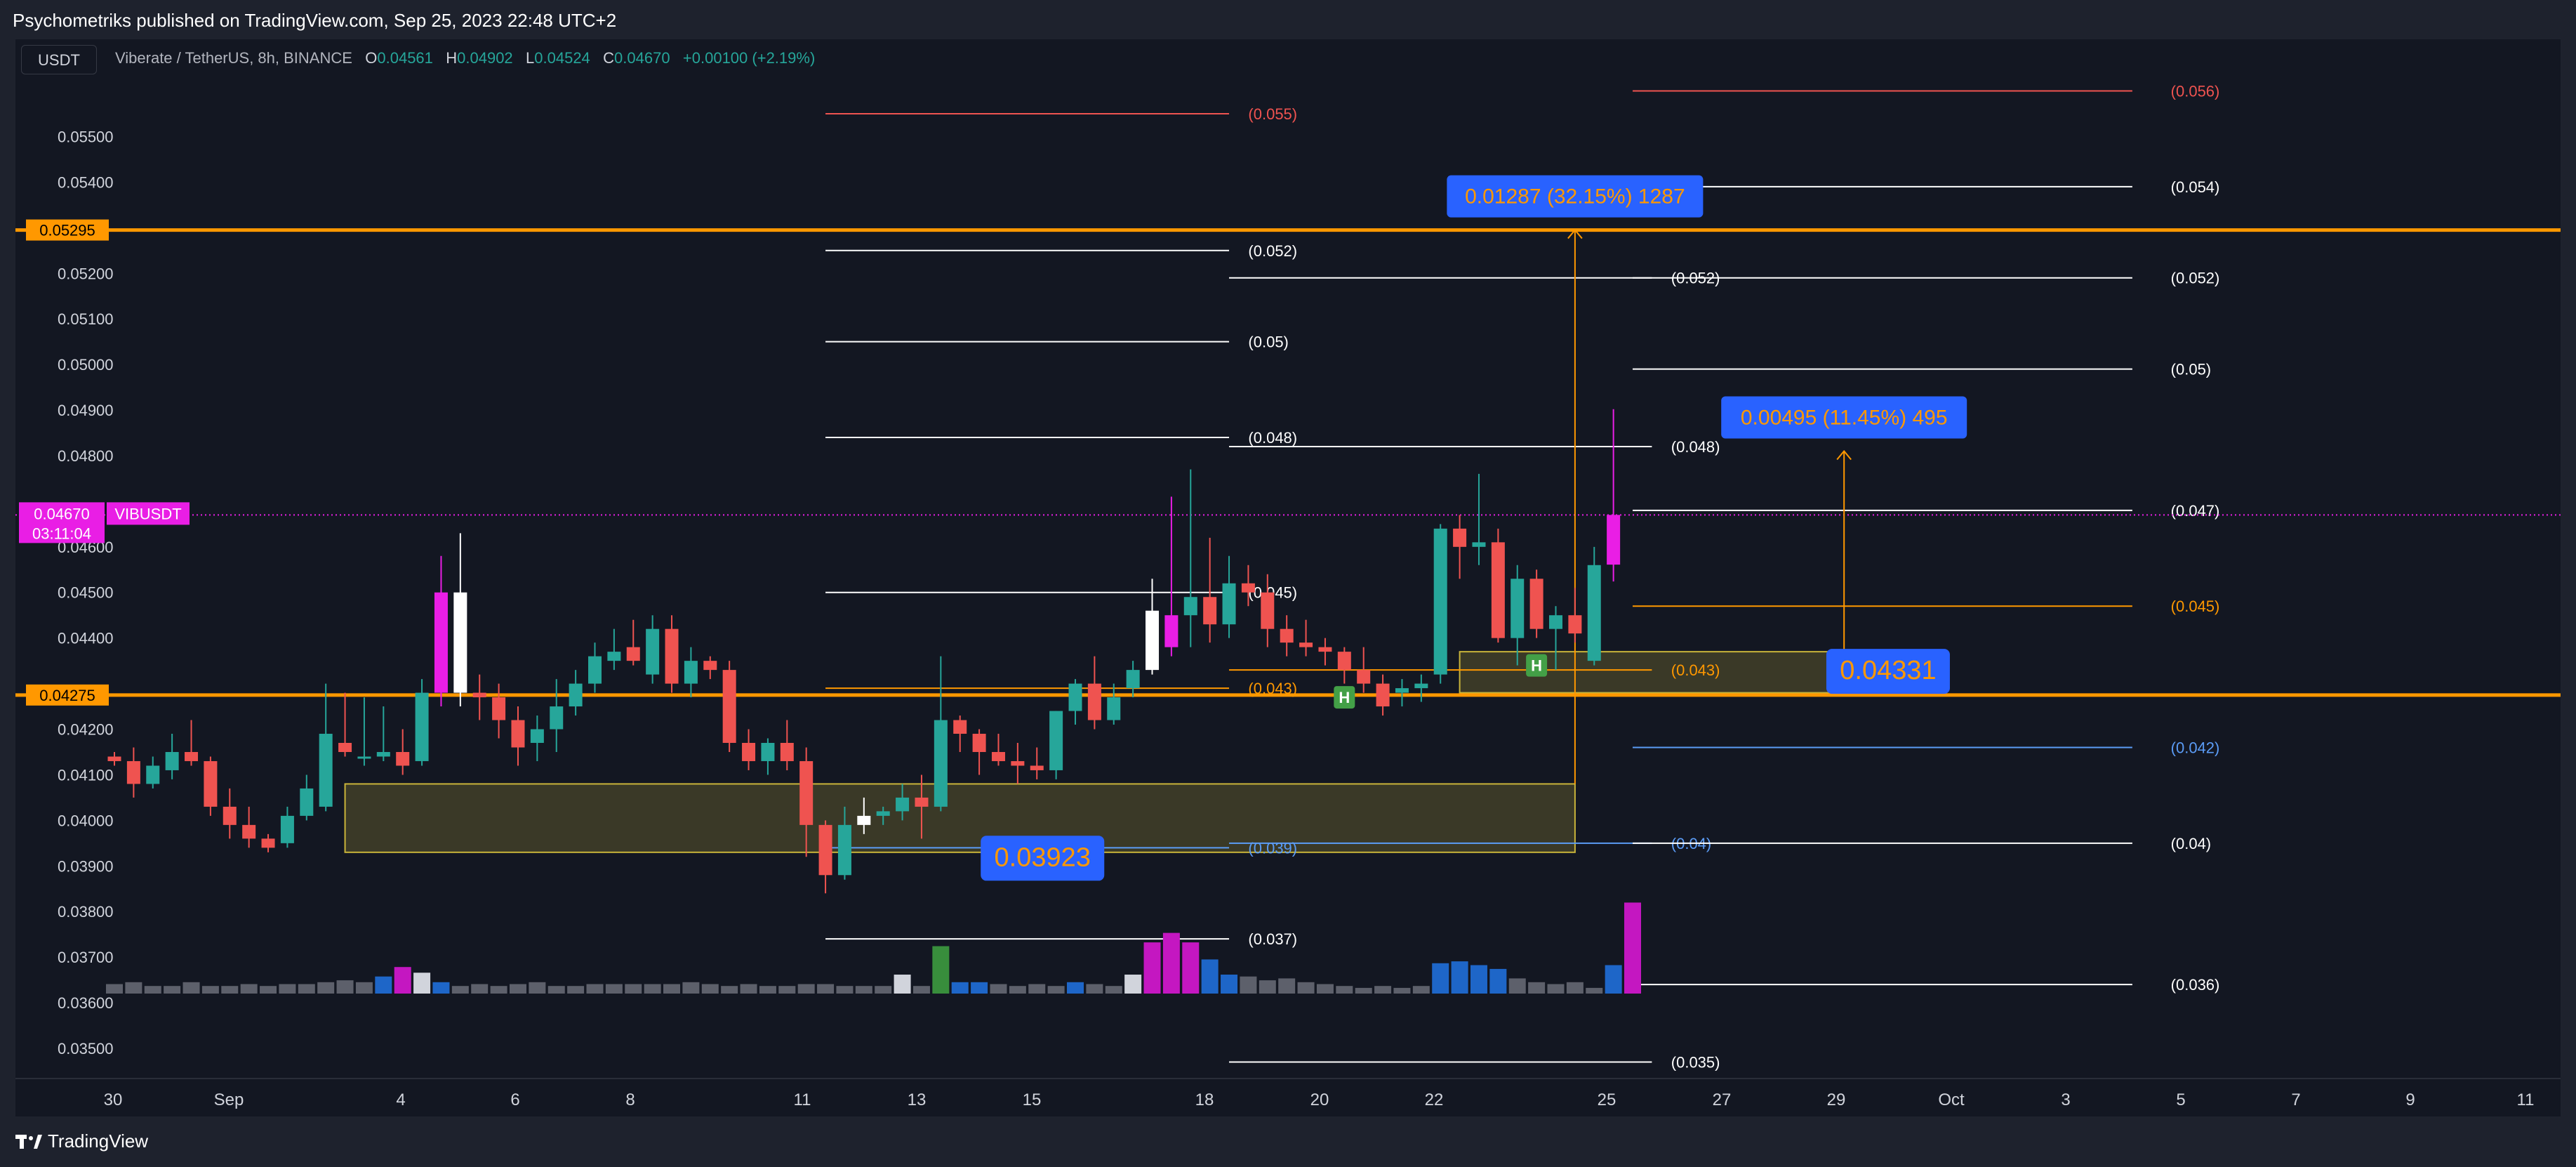  What do you see at coordinates (86, 775) in the screenshot?
I see `y-tick-label: 0.04100` at bounding box center [86, 775].